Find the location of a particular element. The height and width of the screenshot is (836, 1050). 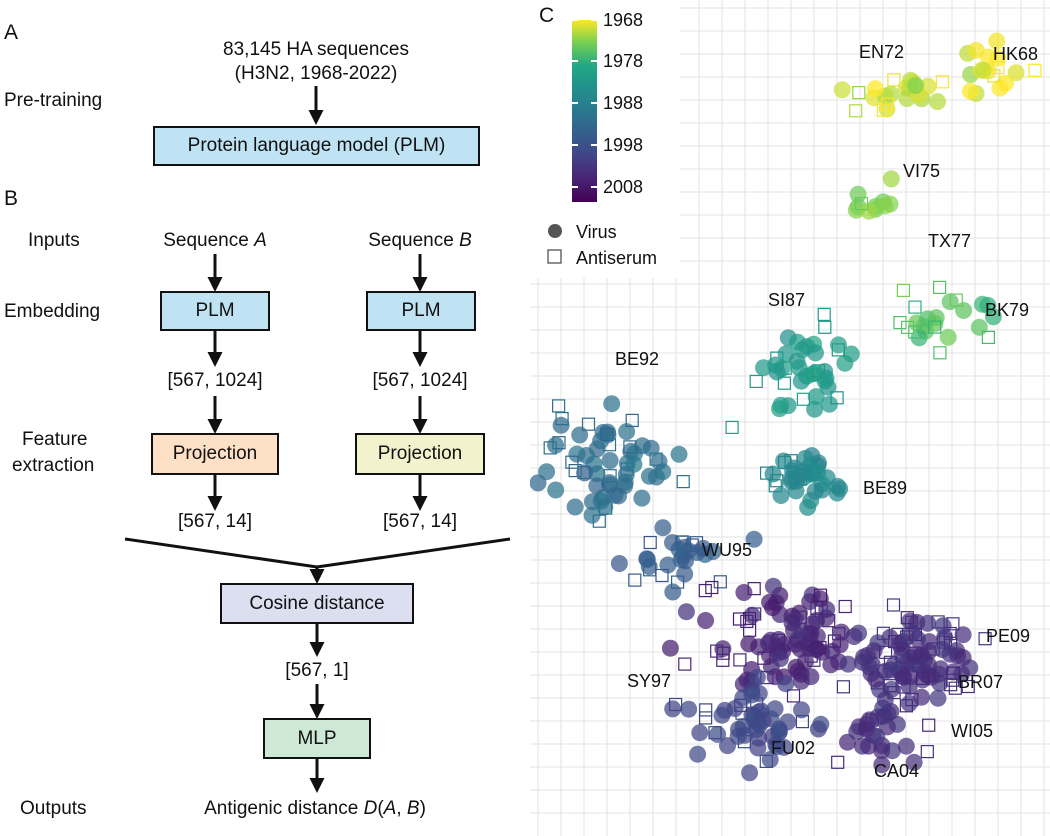

panel-label-c: C is located at coordinates (547, 15).